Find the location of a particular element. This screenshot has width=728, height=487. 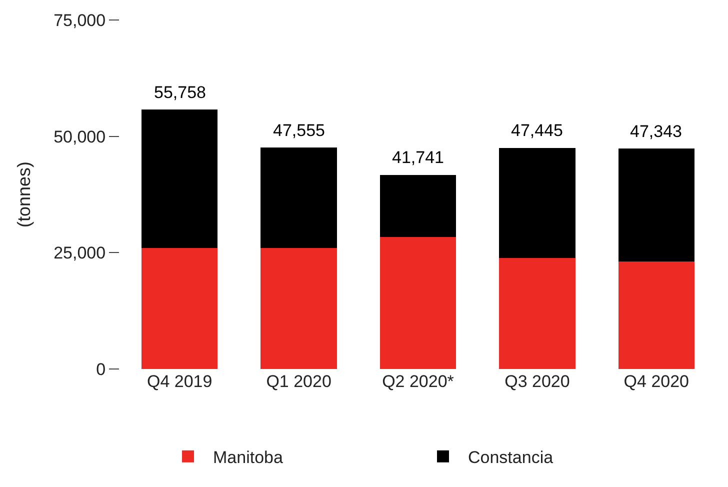

y-tick-label: 25,000 is located at coordinates (80, 253).